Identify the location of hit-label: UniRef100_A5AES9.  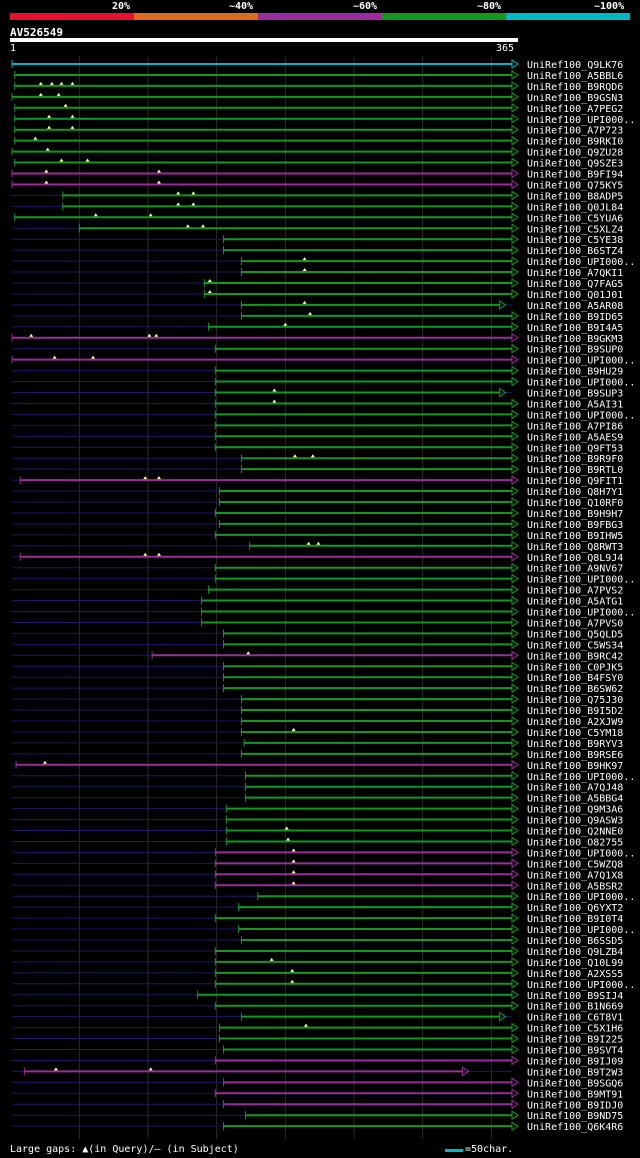
(575, 437).